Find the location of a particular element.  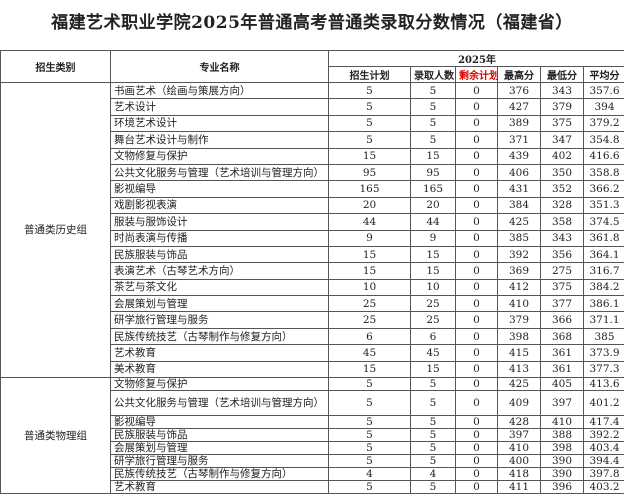

cell-major: 影视编导 is located at coordinates (219, 189).